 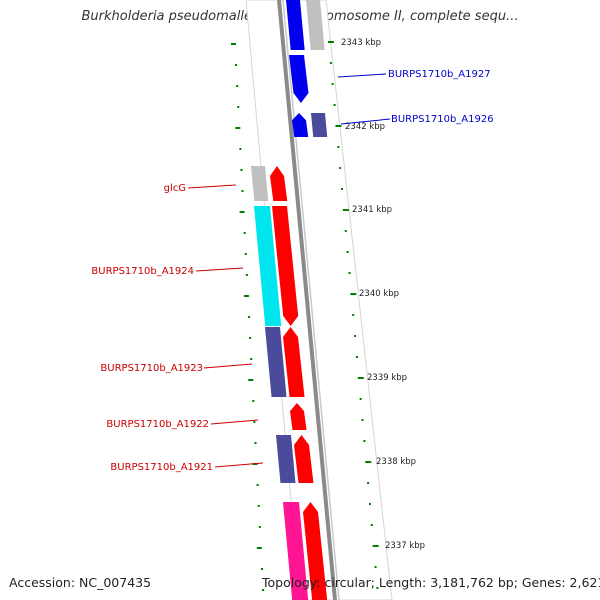 I want to click on feature-a1922, so click(x=298, y=416).